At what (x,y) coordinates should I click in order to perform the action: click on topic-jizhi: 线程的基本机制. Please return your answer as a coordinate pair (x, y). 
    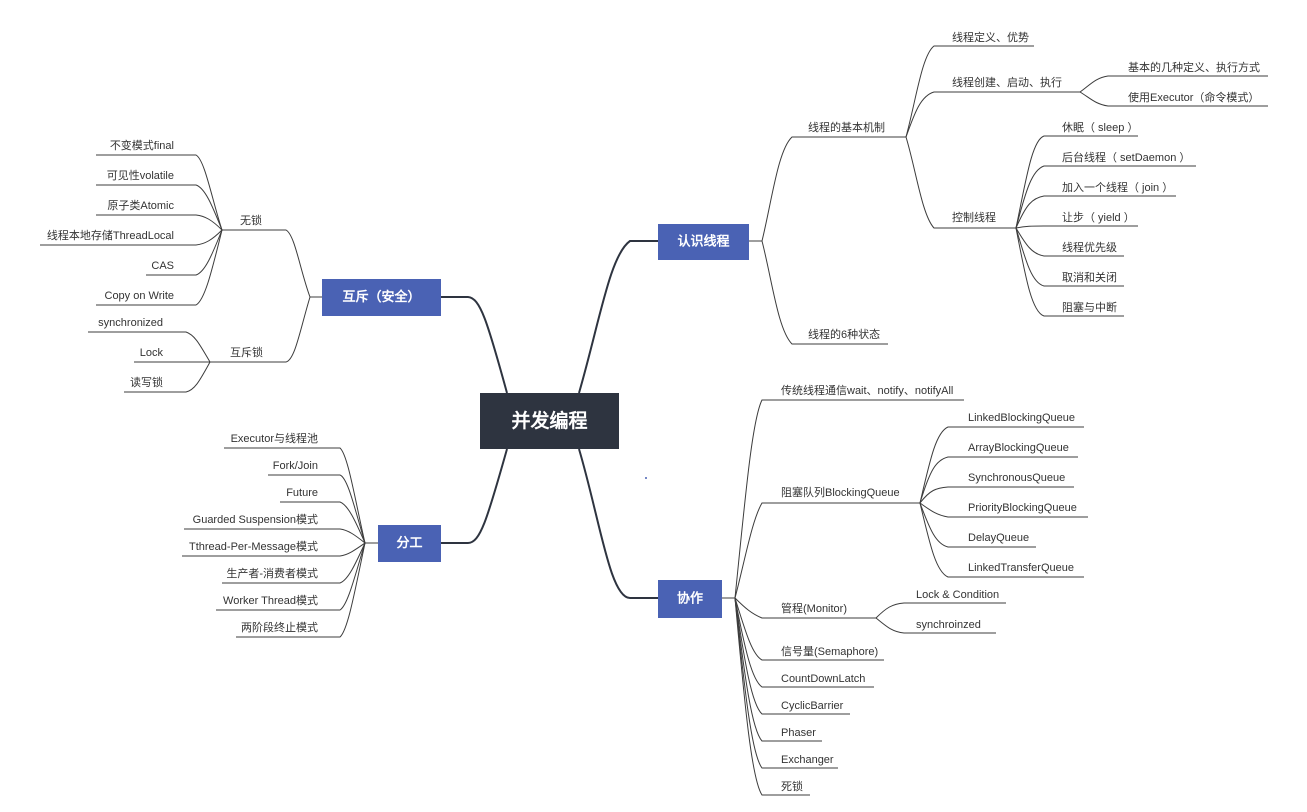
    Looking at the image, I should click on (846, 127).